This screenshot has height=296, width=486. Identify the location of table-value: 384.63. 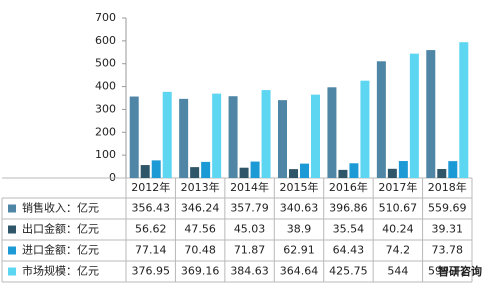
(249, 271).